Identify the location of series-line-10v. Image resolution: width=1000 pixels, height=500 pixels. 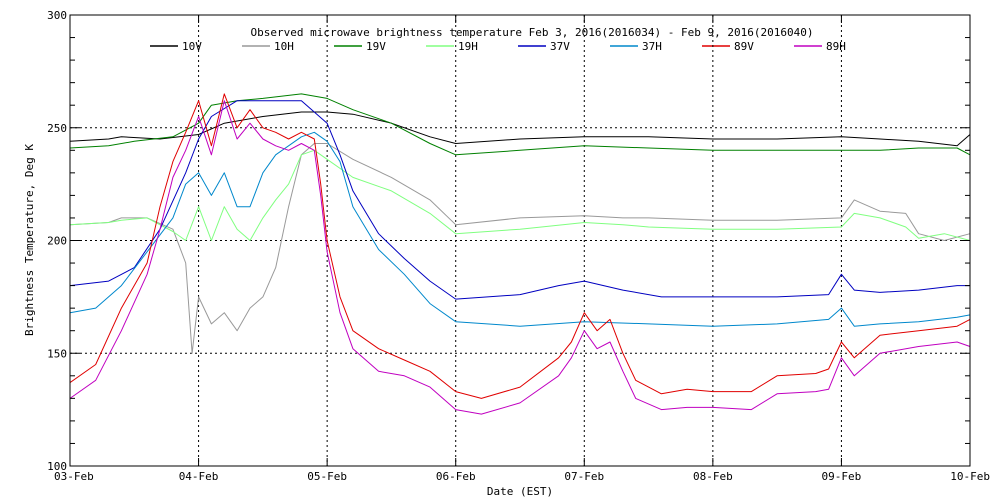
(520, 129).